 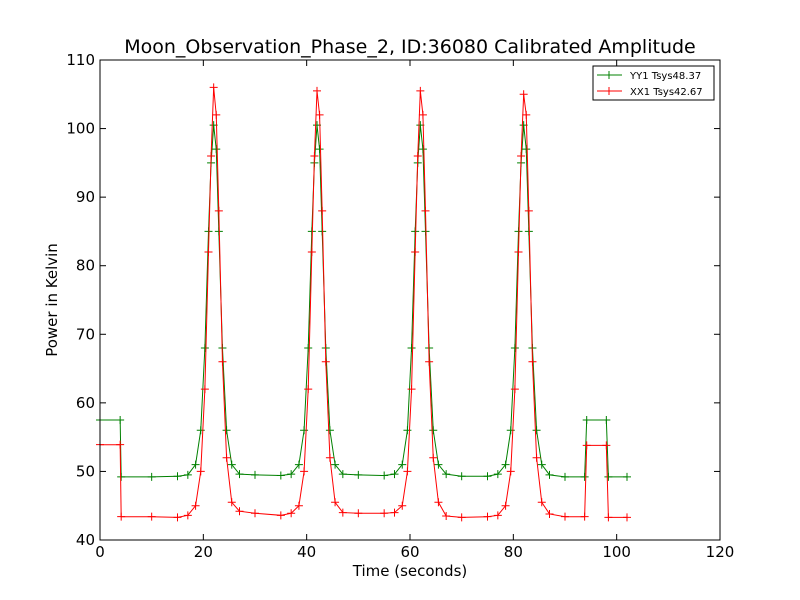 I want to click on legend-label-xx1: XX1 Tsys42.67, so click(x=666, y=92).